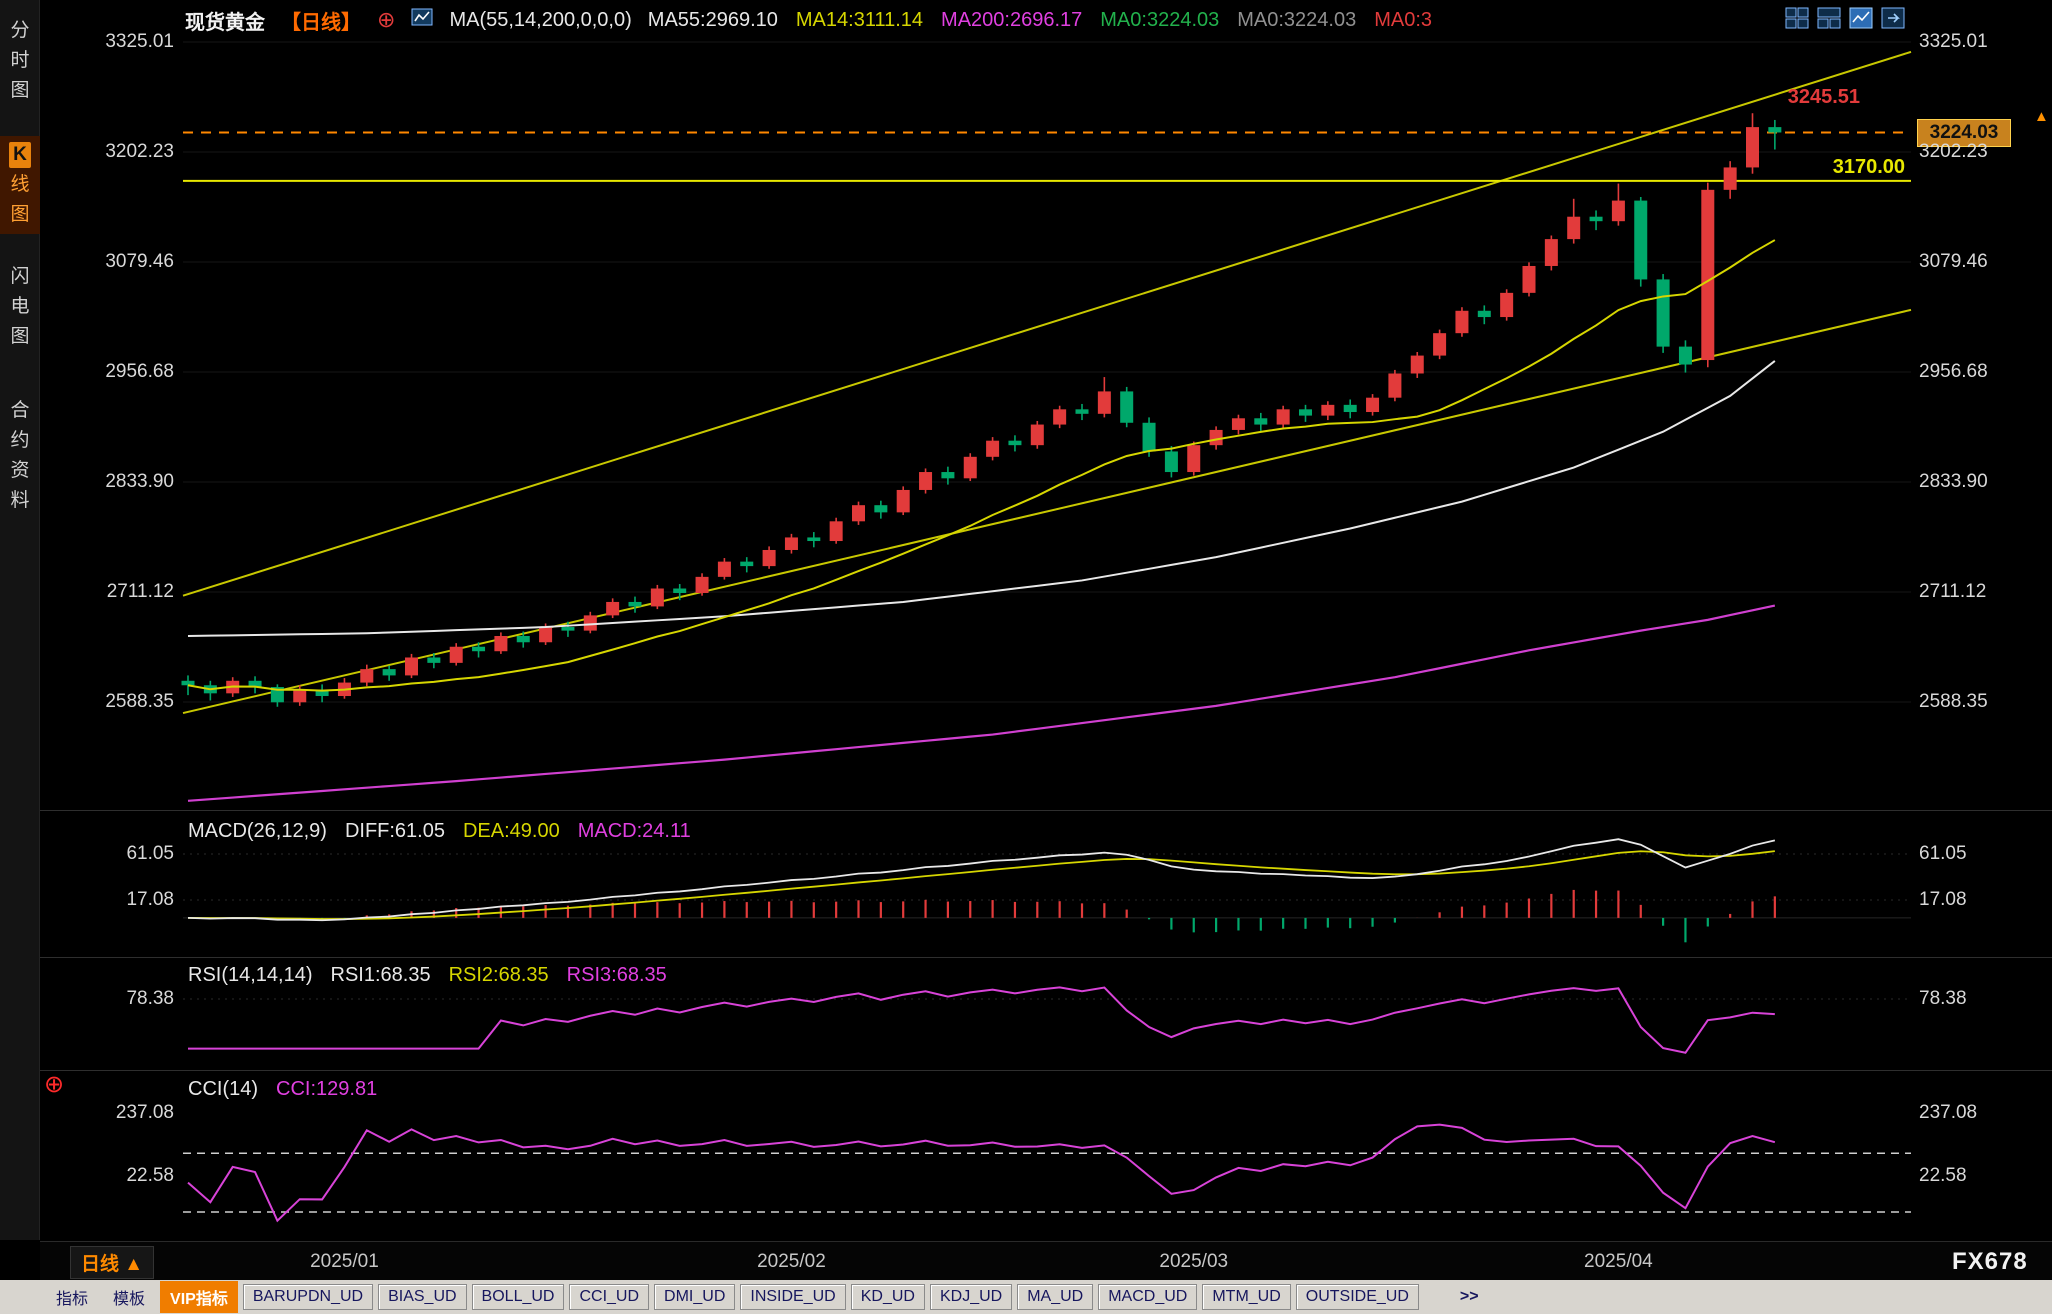 The width and height of the screenshot is (2052, 1314). What do you see at coordinates (223, 1089) in the screenshot?
I see `cci-params: CCI(14)` at bounding box center [223, 1089].